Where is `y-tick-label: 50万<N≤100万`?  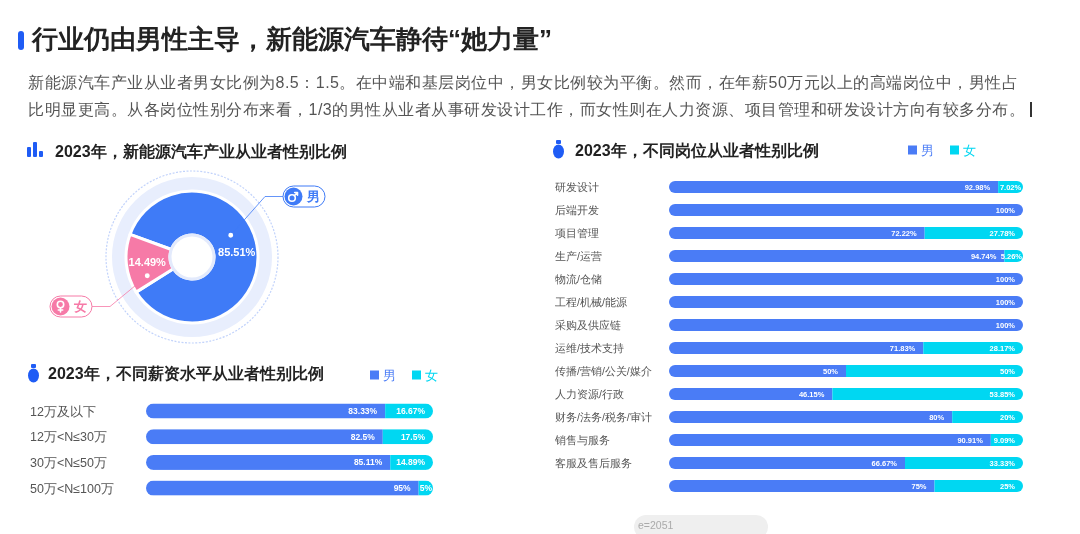 y-tick-label: 50万<N≤100万 is located at coordinates (72, 488).